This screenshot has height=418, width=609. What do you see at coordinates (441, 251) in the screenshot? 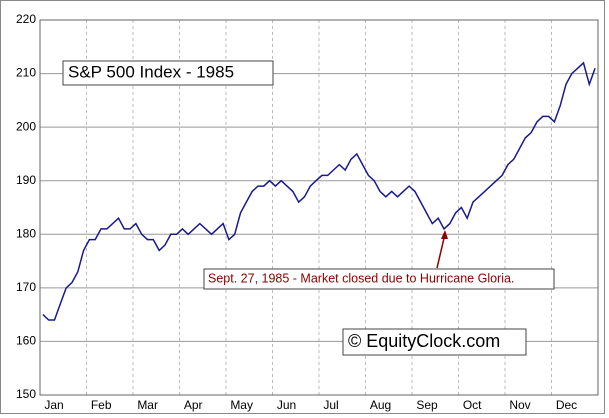
I see `annotation-arrow` at bounding box center [441, 251].